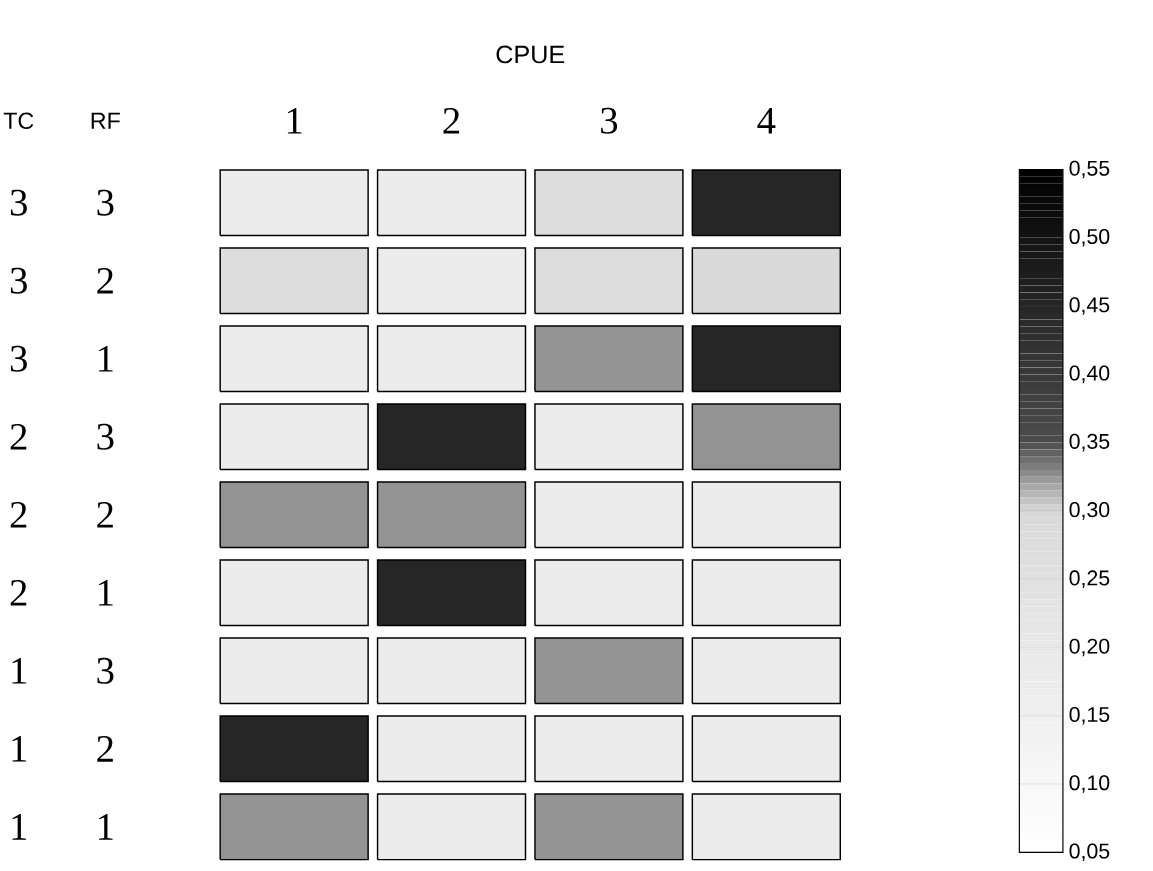  Describe the element at coordinates (1089, 511) in the screenshot. I see `color-bar-label: 0,30` at that location.